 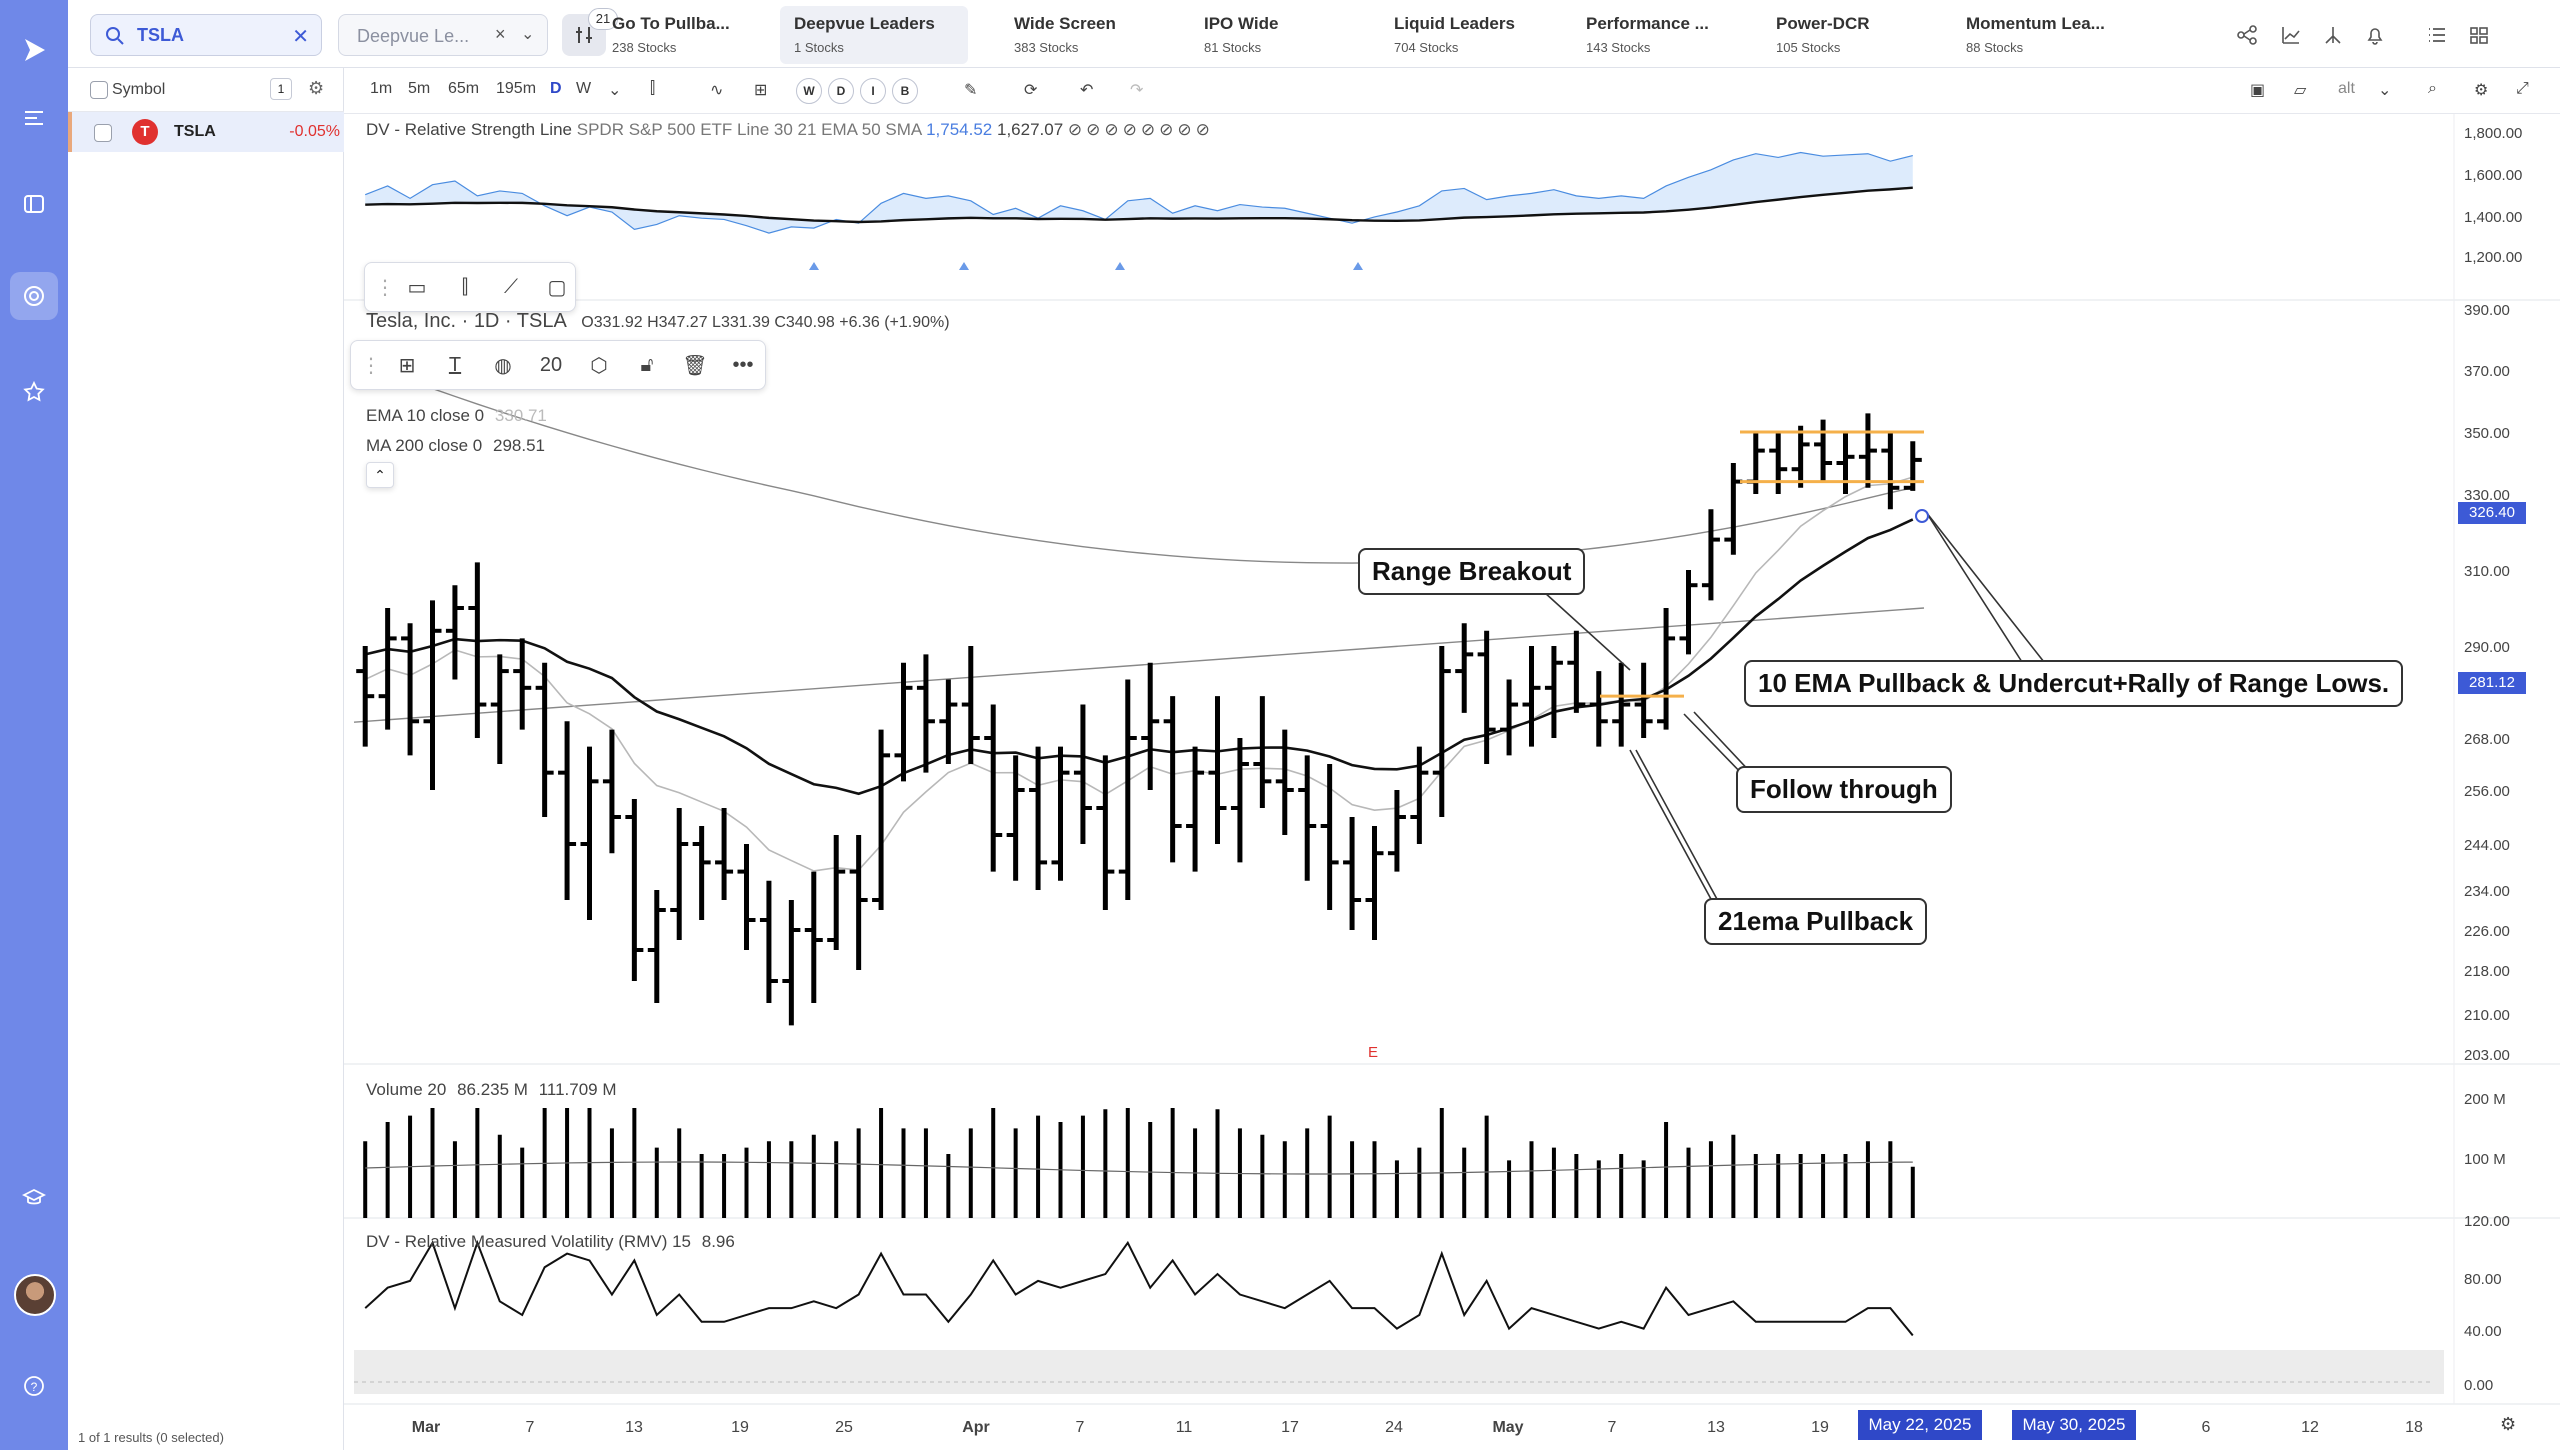 What do you see at coordinates (103, 133) in the screenshot?
I see `row-checkbox` at bounding box center [103, 133].